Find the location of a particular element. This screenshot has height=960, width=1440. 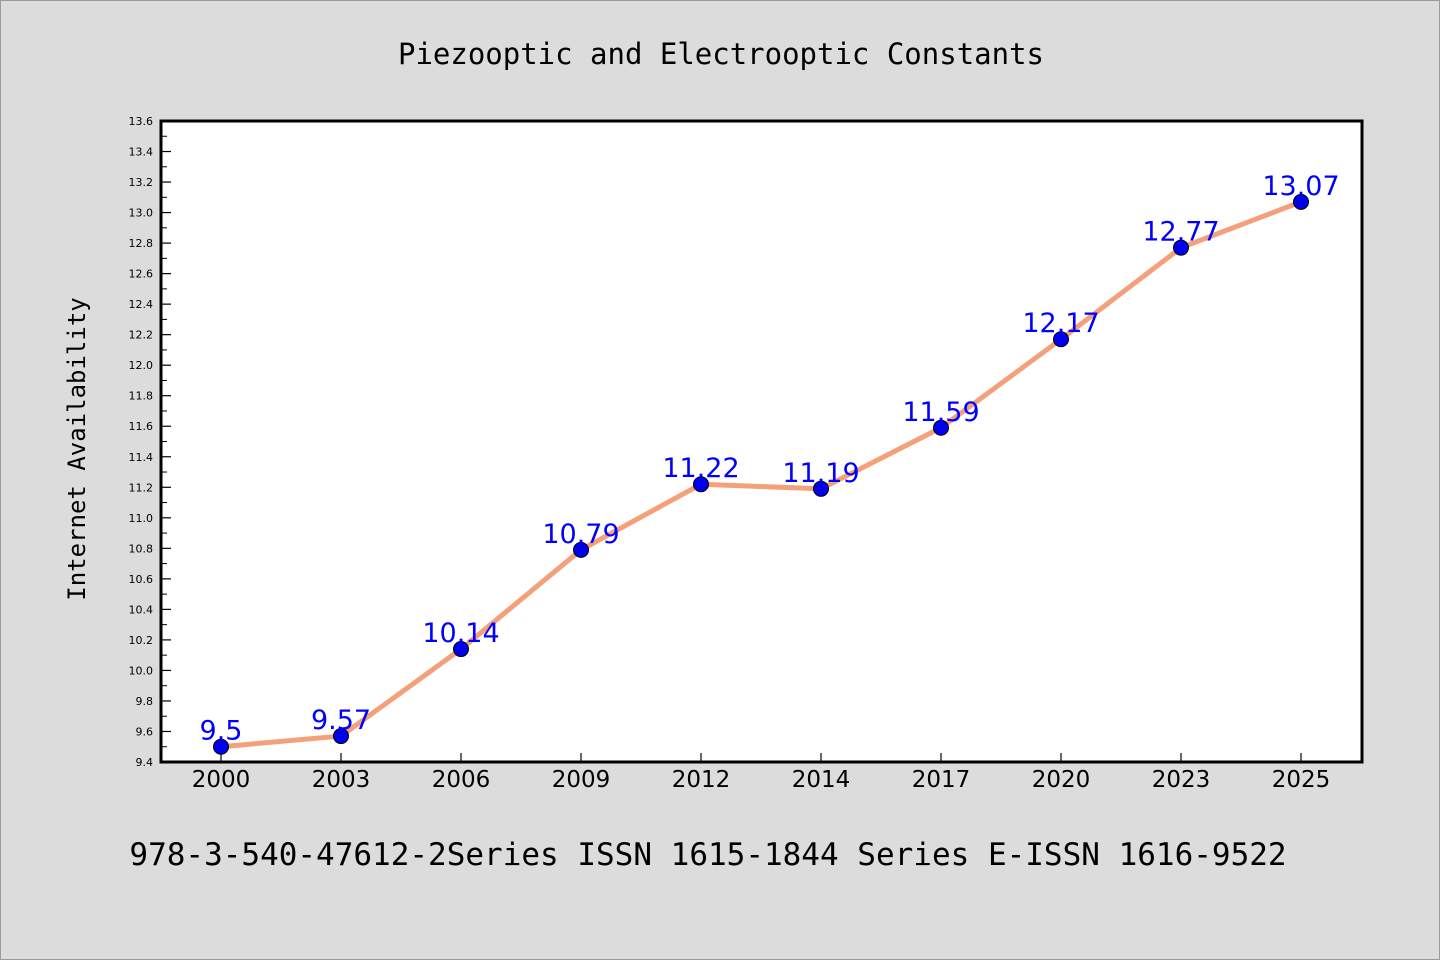

x-tick-label: 2025 is located at coordinates (1301, 780).